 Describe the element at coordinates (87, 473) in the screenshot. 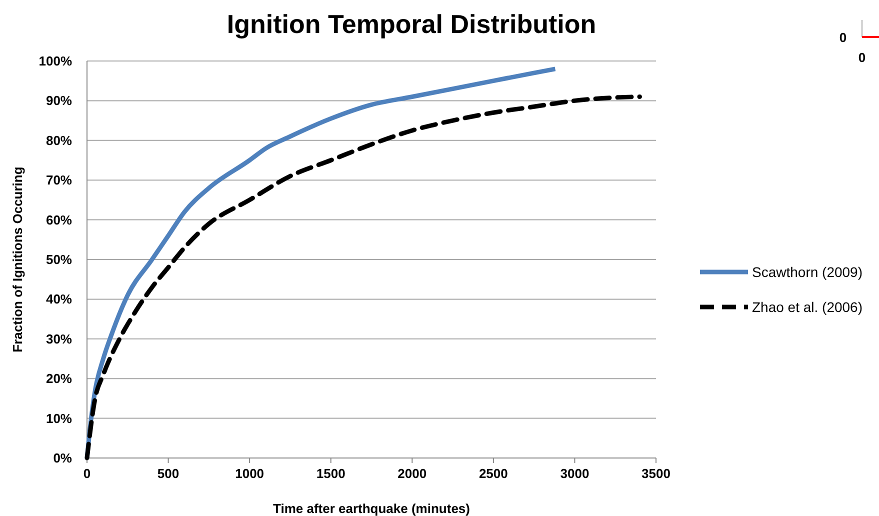

I see `x-tick-label: 0` at that location.